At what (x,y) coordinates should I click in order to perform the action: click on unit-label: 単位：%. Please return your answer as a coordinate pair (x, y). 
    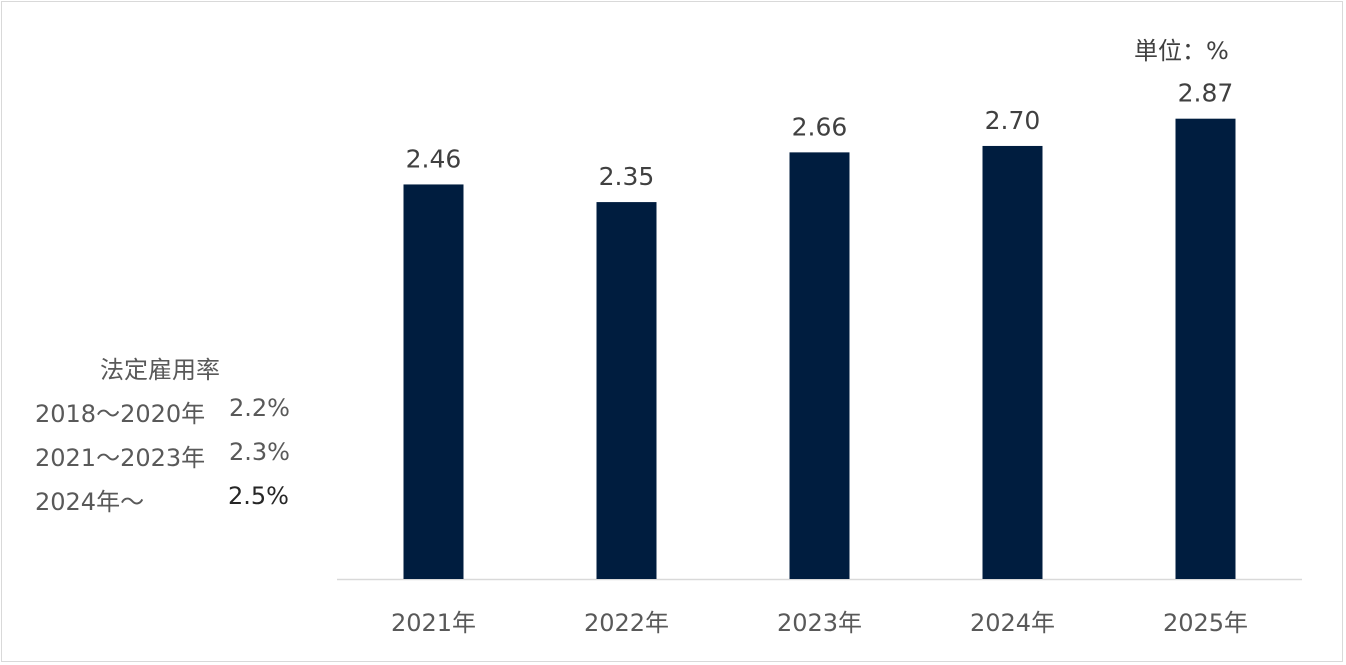
    Looking at the image, I should click on (1181, 51).